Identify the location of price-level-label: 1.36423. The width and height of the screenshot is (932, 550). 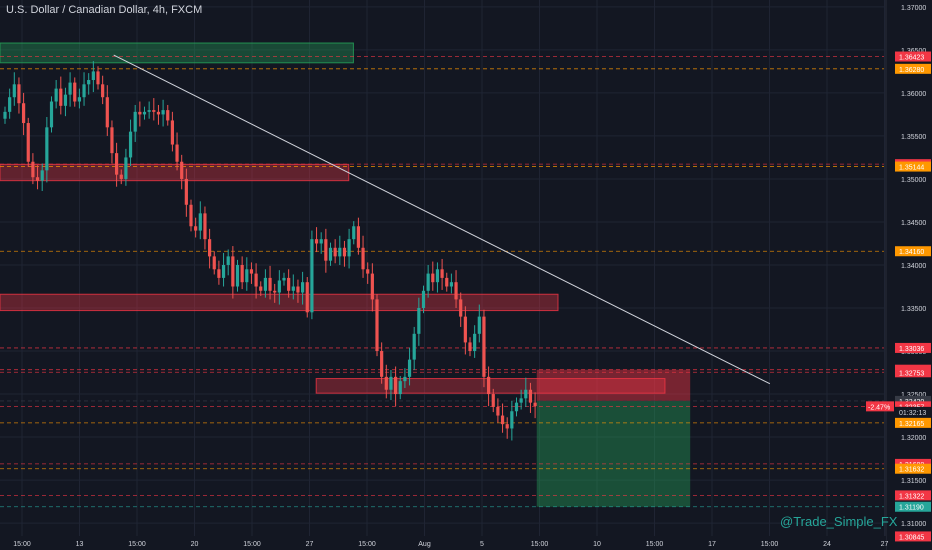
(911, 58).